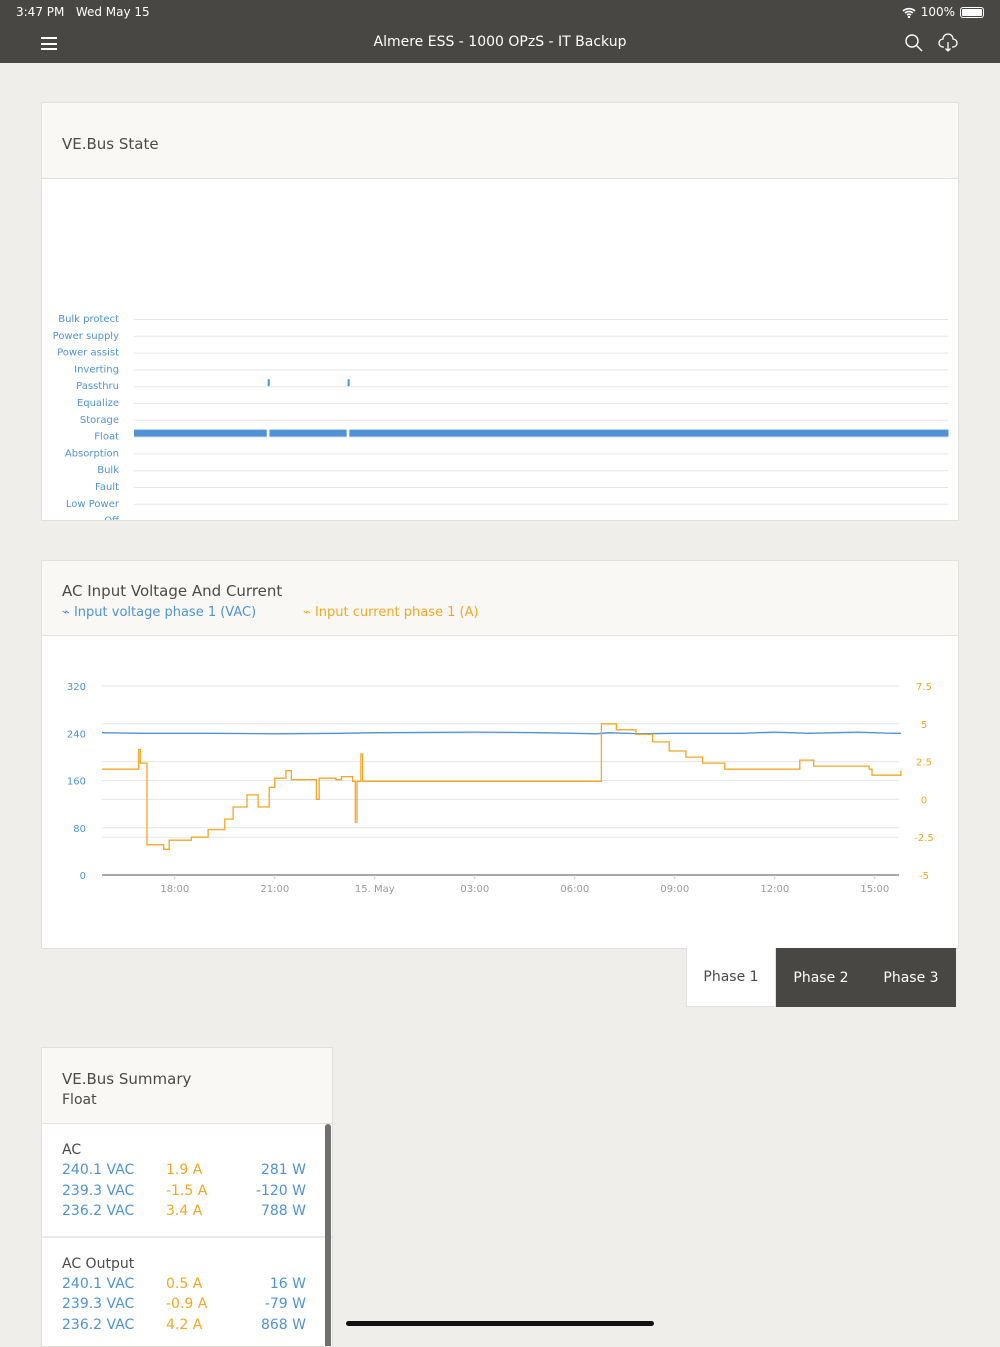  I want to click on status-time: 3:47 PM Wed May 15, so click(83, 12).